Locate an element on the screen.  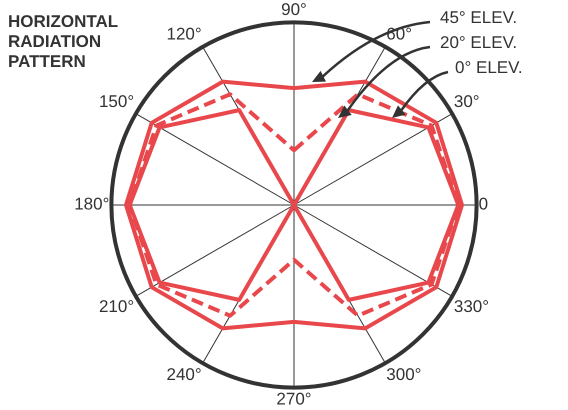
spoke-label: 120° is located at coordinates (184, 34).